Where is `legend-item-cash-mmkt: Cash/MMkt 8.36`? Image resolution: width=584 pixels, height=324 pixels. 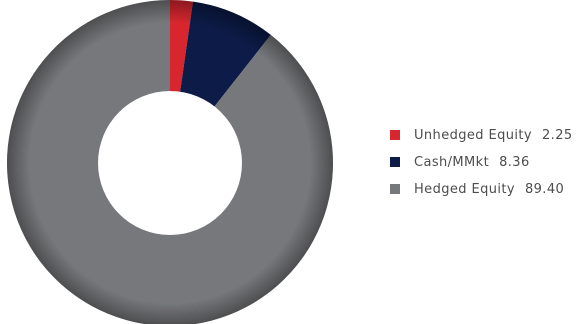 legend-item-cash-mmkt: Cash/MMkt 8.36 is located at coordinates (485, 162).